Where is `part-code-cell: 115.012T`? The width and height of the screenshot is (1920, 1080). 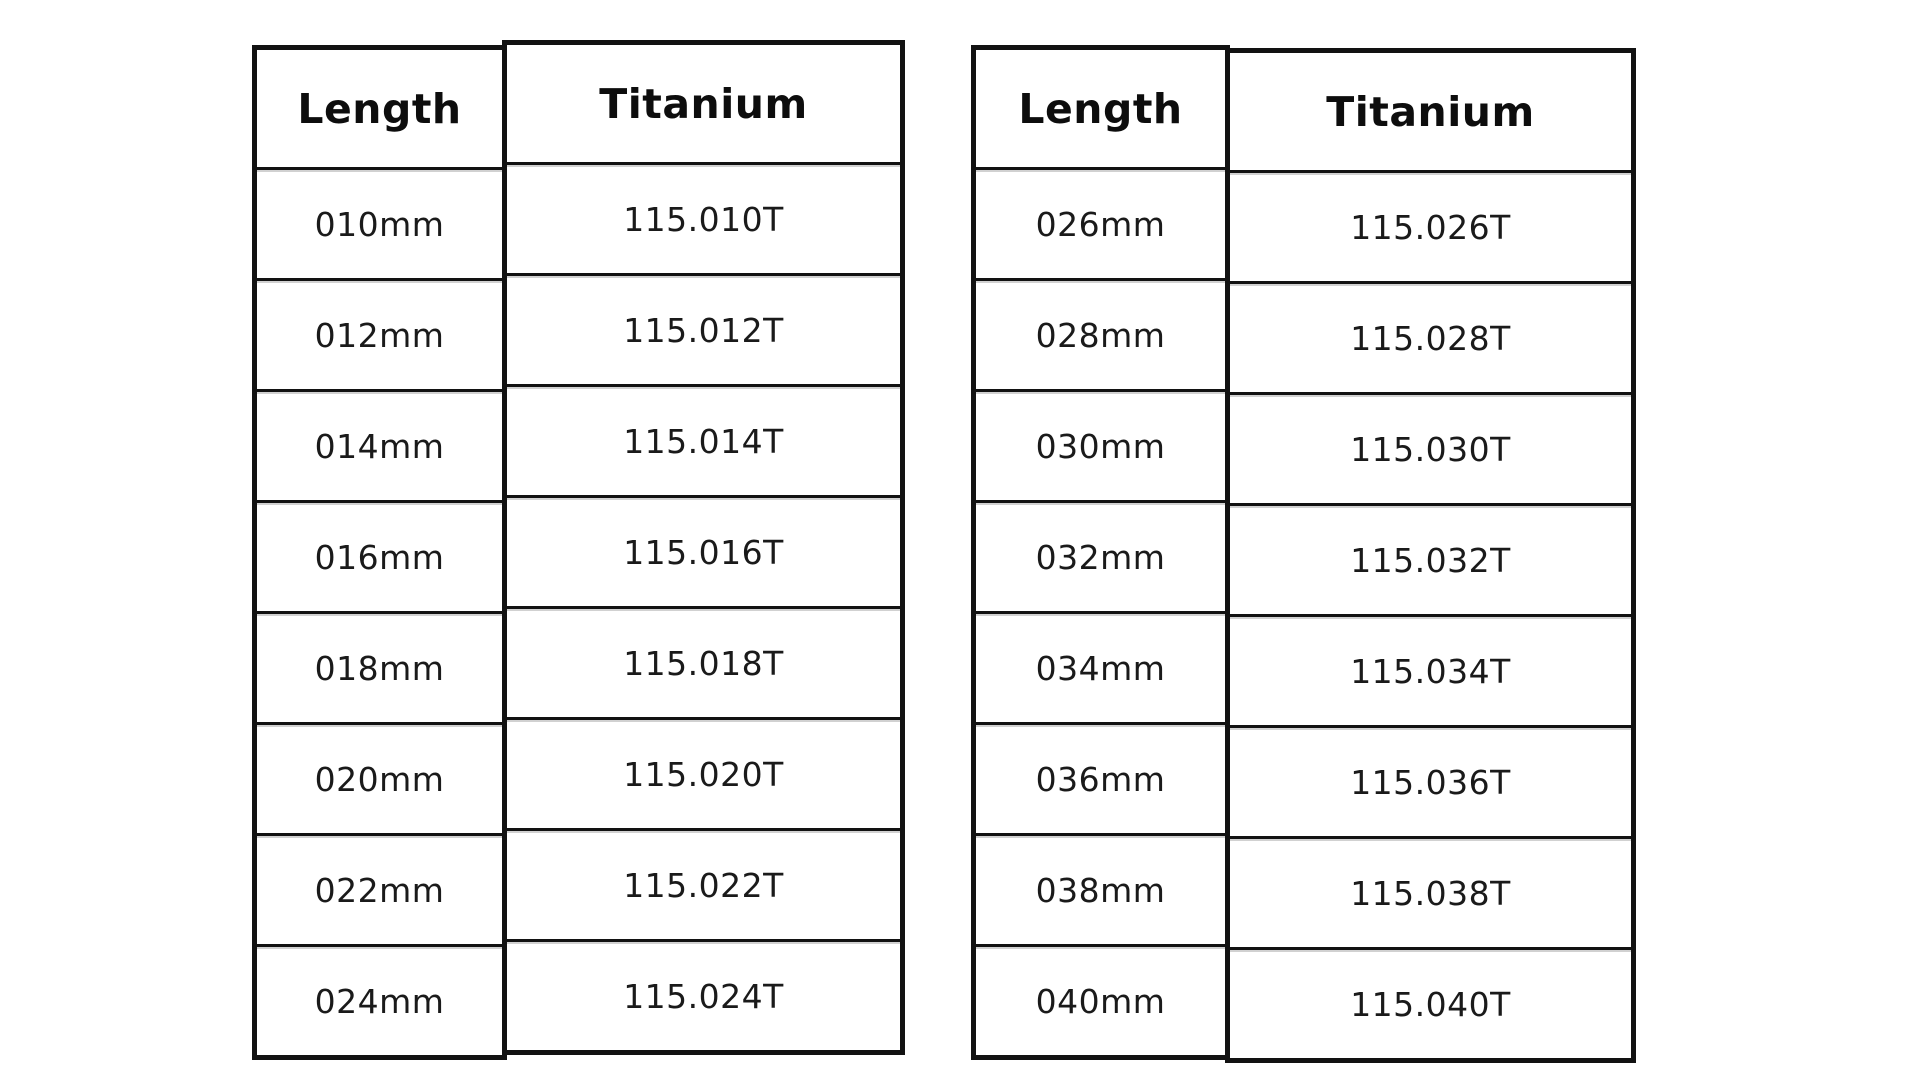
part-code-cell: 115.012T is located at coordinates (703, 328).